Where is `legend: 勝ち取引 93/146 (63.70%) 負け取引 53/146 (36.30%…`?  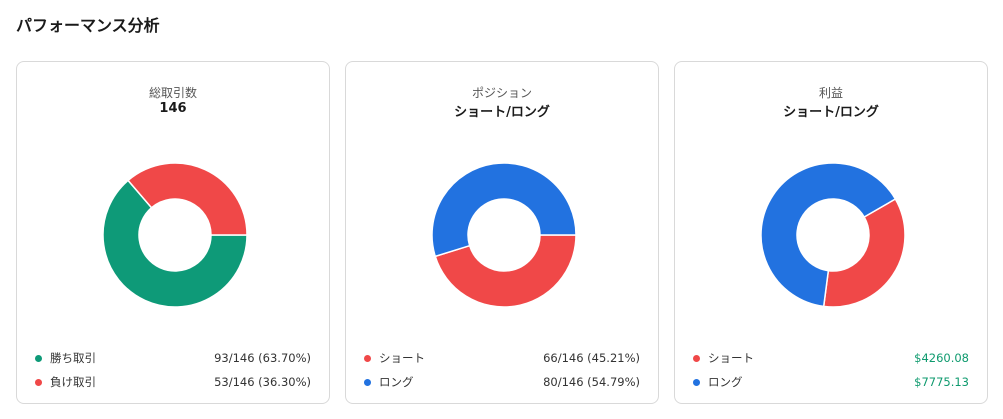 legend: 勝ち取引 93/146 (63.70%) 負け取引 53/146 (36.30%… is located at coordinates (173, 370).